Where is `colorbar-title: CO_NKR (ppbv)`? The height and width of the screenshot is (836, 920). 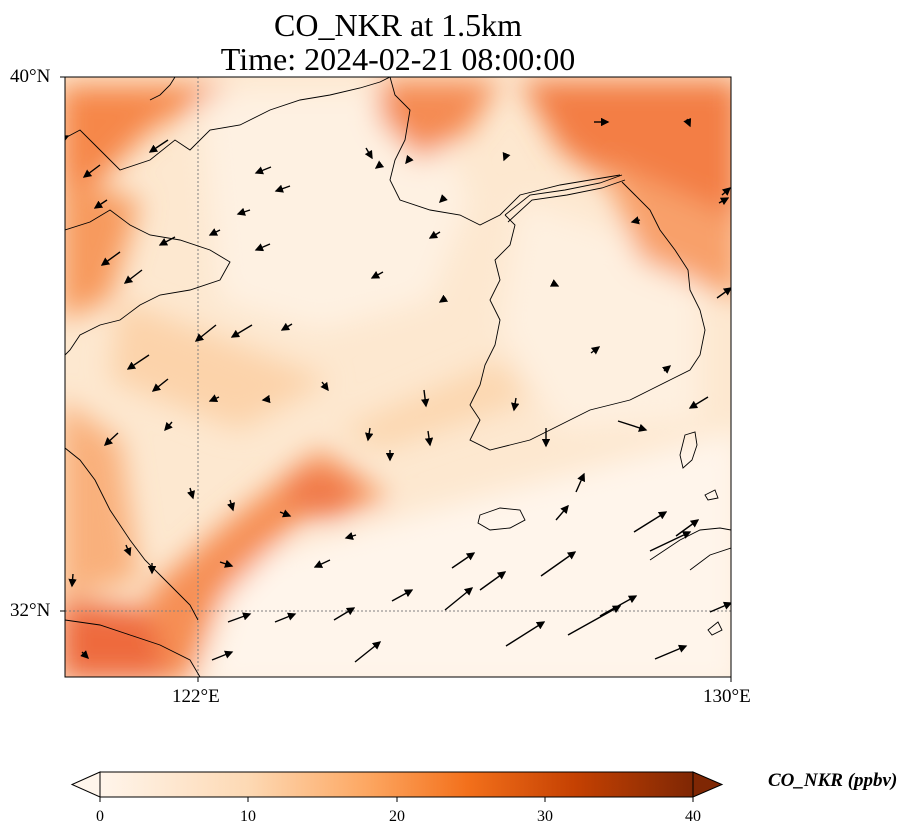
colorbar-title: CO_NKR (ppbv) is located at coordinates (833, 780).